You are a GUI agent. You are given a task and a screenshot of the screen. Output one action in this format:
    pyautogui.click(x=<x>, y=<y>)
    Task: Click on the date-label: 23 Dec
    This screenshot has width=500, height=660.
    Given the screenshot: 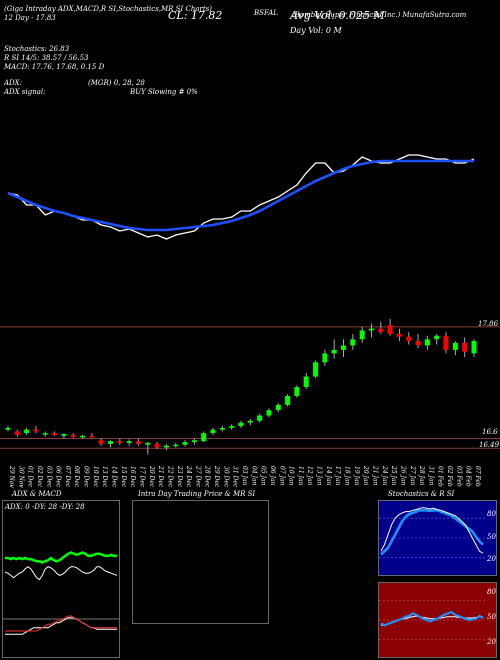 What is the action you would take?
    pyautogui.click(x=179, y=476)
    